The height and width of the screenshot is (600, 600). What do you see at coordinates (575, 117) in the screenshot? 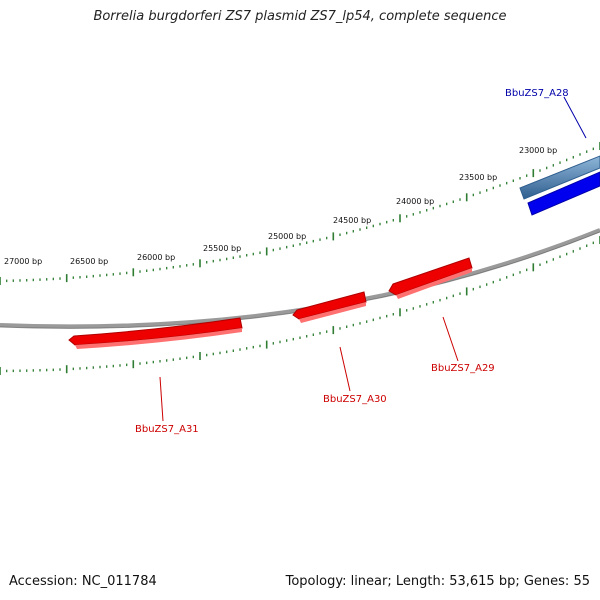
I see `gene-leader-a28` at bounding box center [575, 117].